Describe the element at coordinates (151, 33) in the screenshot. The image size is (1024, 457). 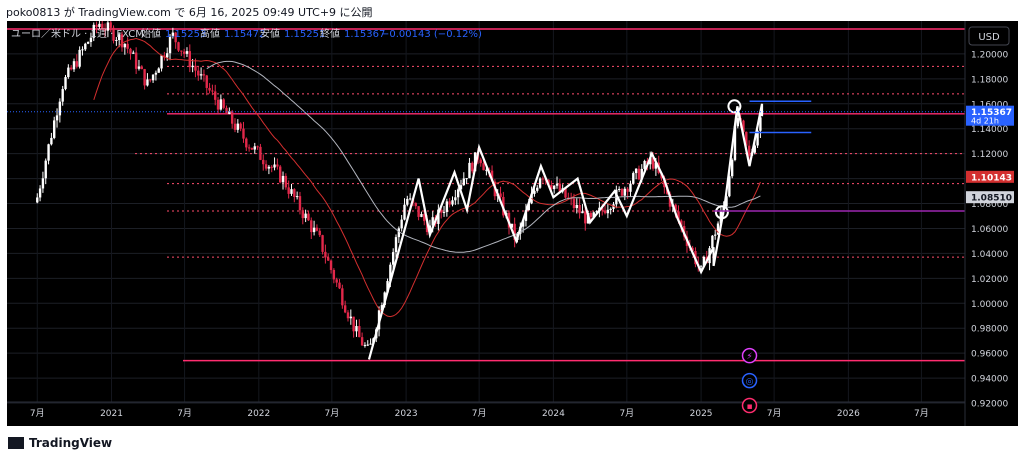
I see `legend-open-label: 始値` at that location.